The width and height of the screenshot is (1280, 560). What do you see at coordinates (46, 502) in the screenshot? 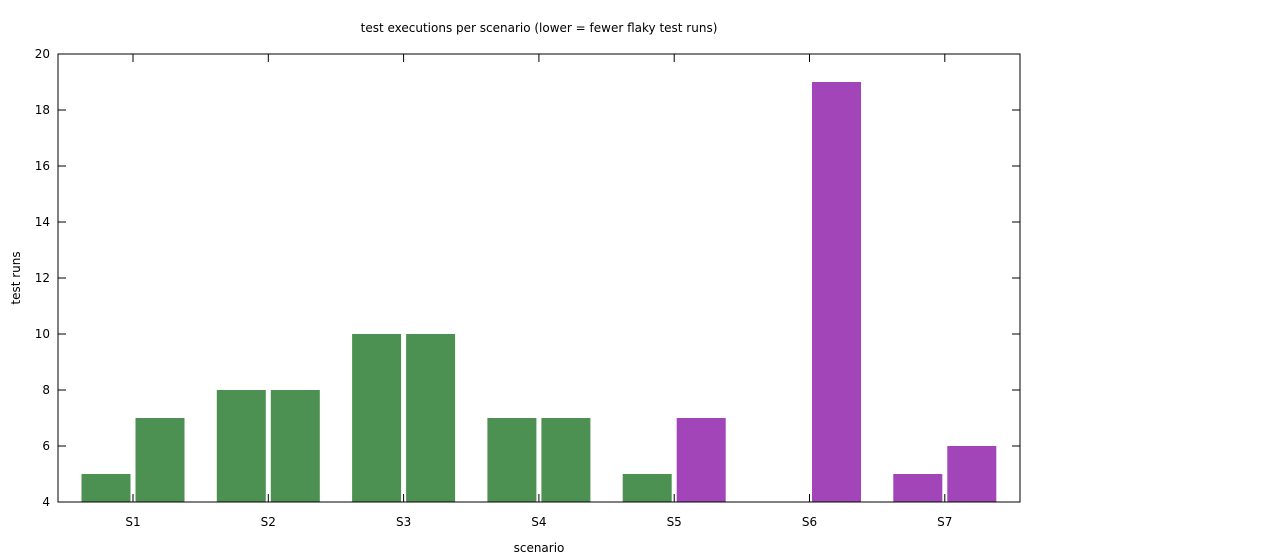
I see `y-tick-label: 4` at bounding box center [46, 502].